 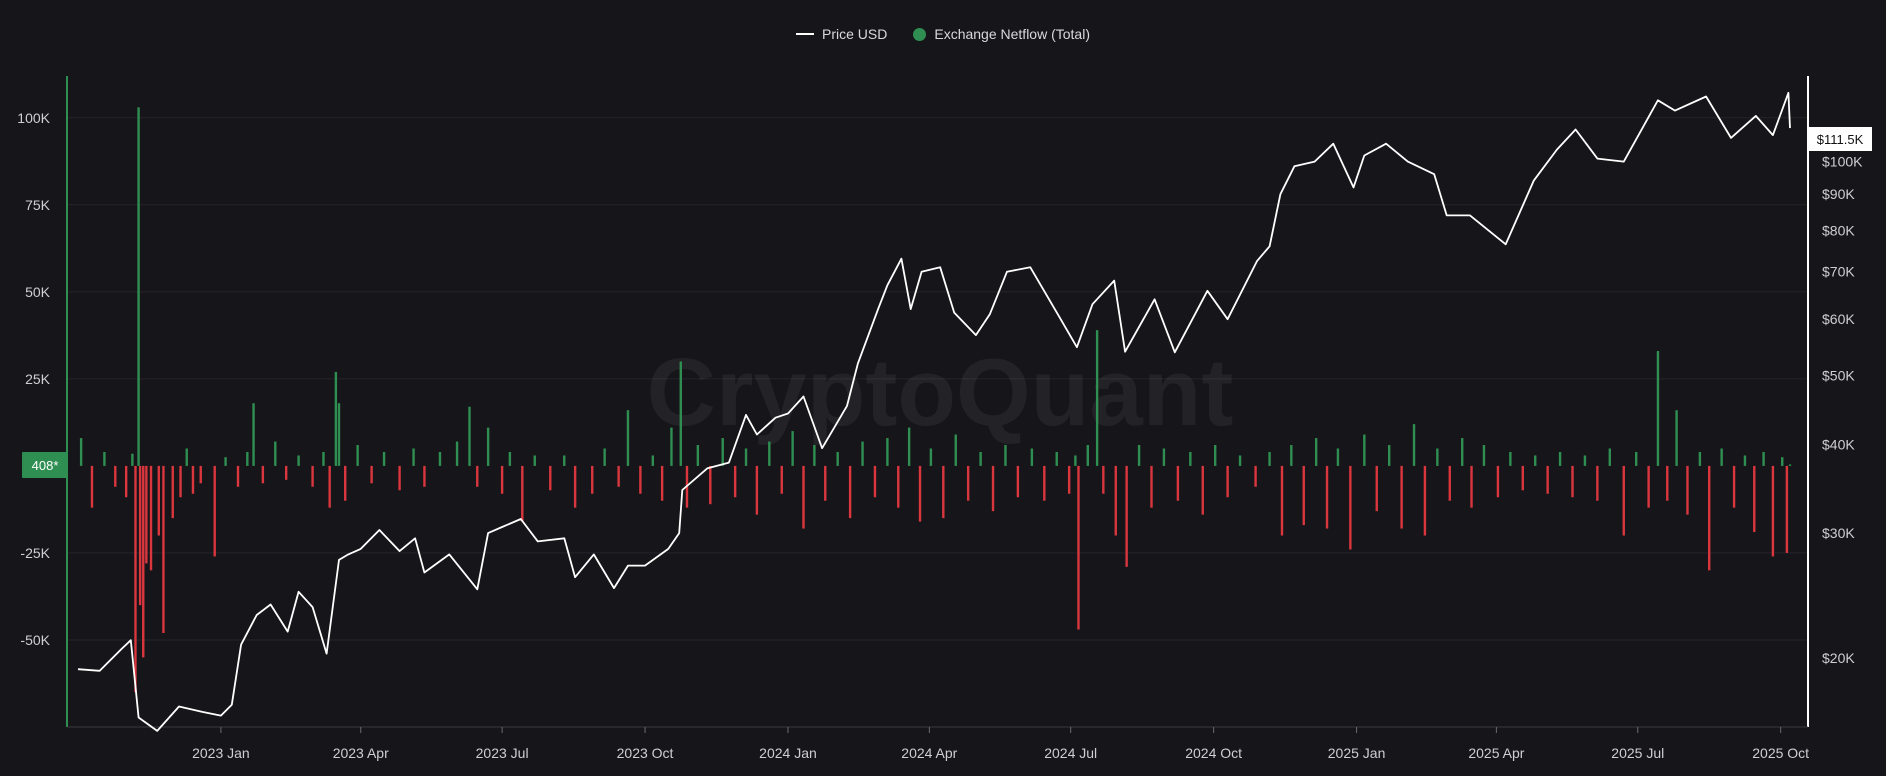 I want to click on netflow-dot-swatch, so click(x=920, y=34).